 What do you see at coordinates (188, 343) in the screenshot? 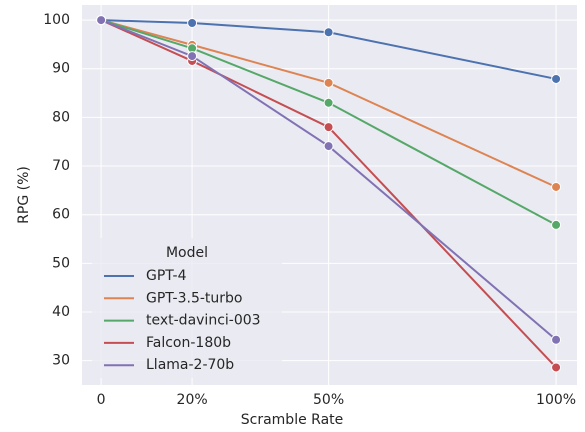
I see `legend-label: Falcon-180b` at bounding box center [188, 343].